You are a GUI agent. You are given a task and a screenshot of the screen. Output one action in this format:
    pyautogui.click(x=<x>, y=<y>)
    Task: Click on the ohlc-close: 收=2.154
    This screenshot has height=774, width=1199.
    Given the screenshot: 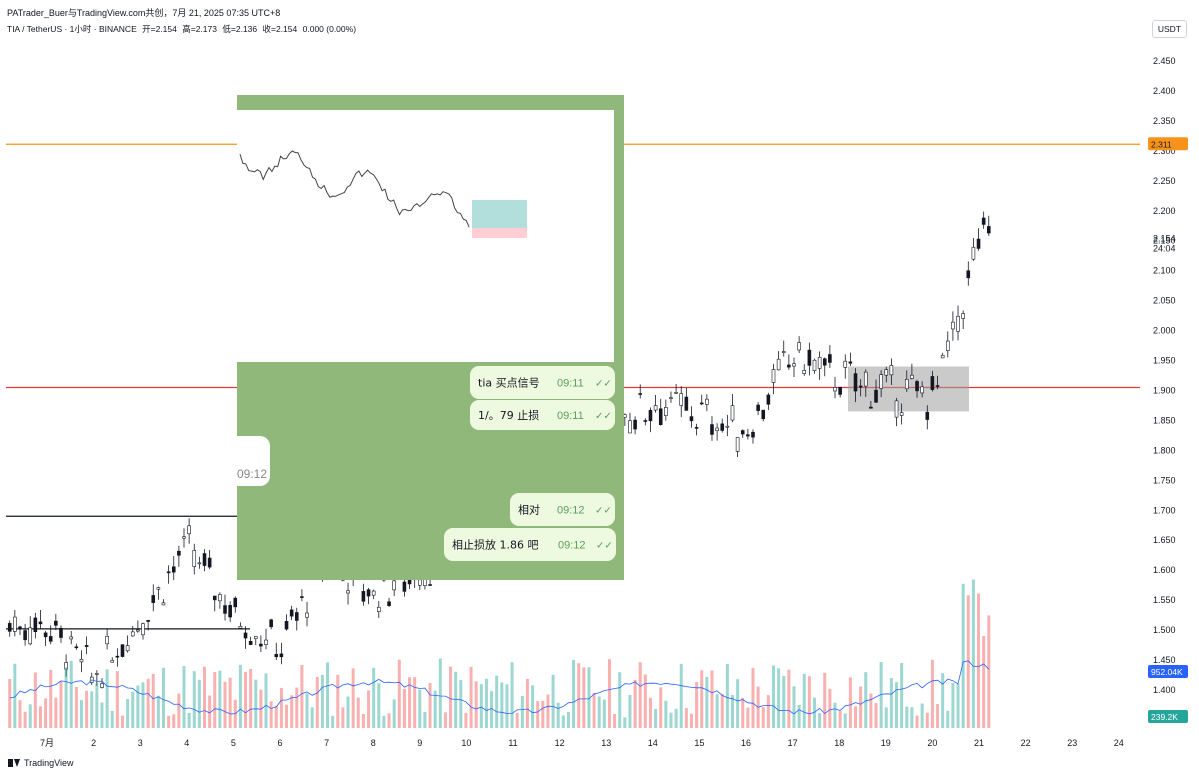 What is the action you would take?
    pyautogui.click(x=280, y=29)
    